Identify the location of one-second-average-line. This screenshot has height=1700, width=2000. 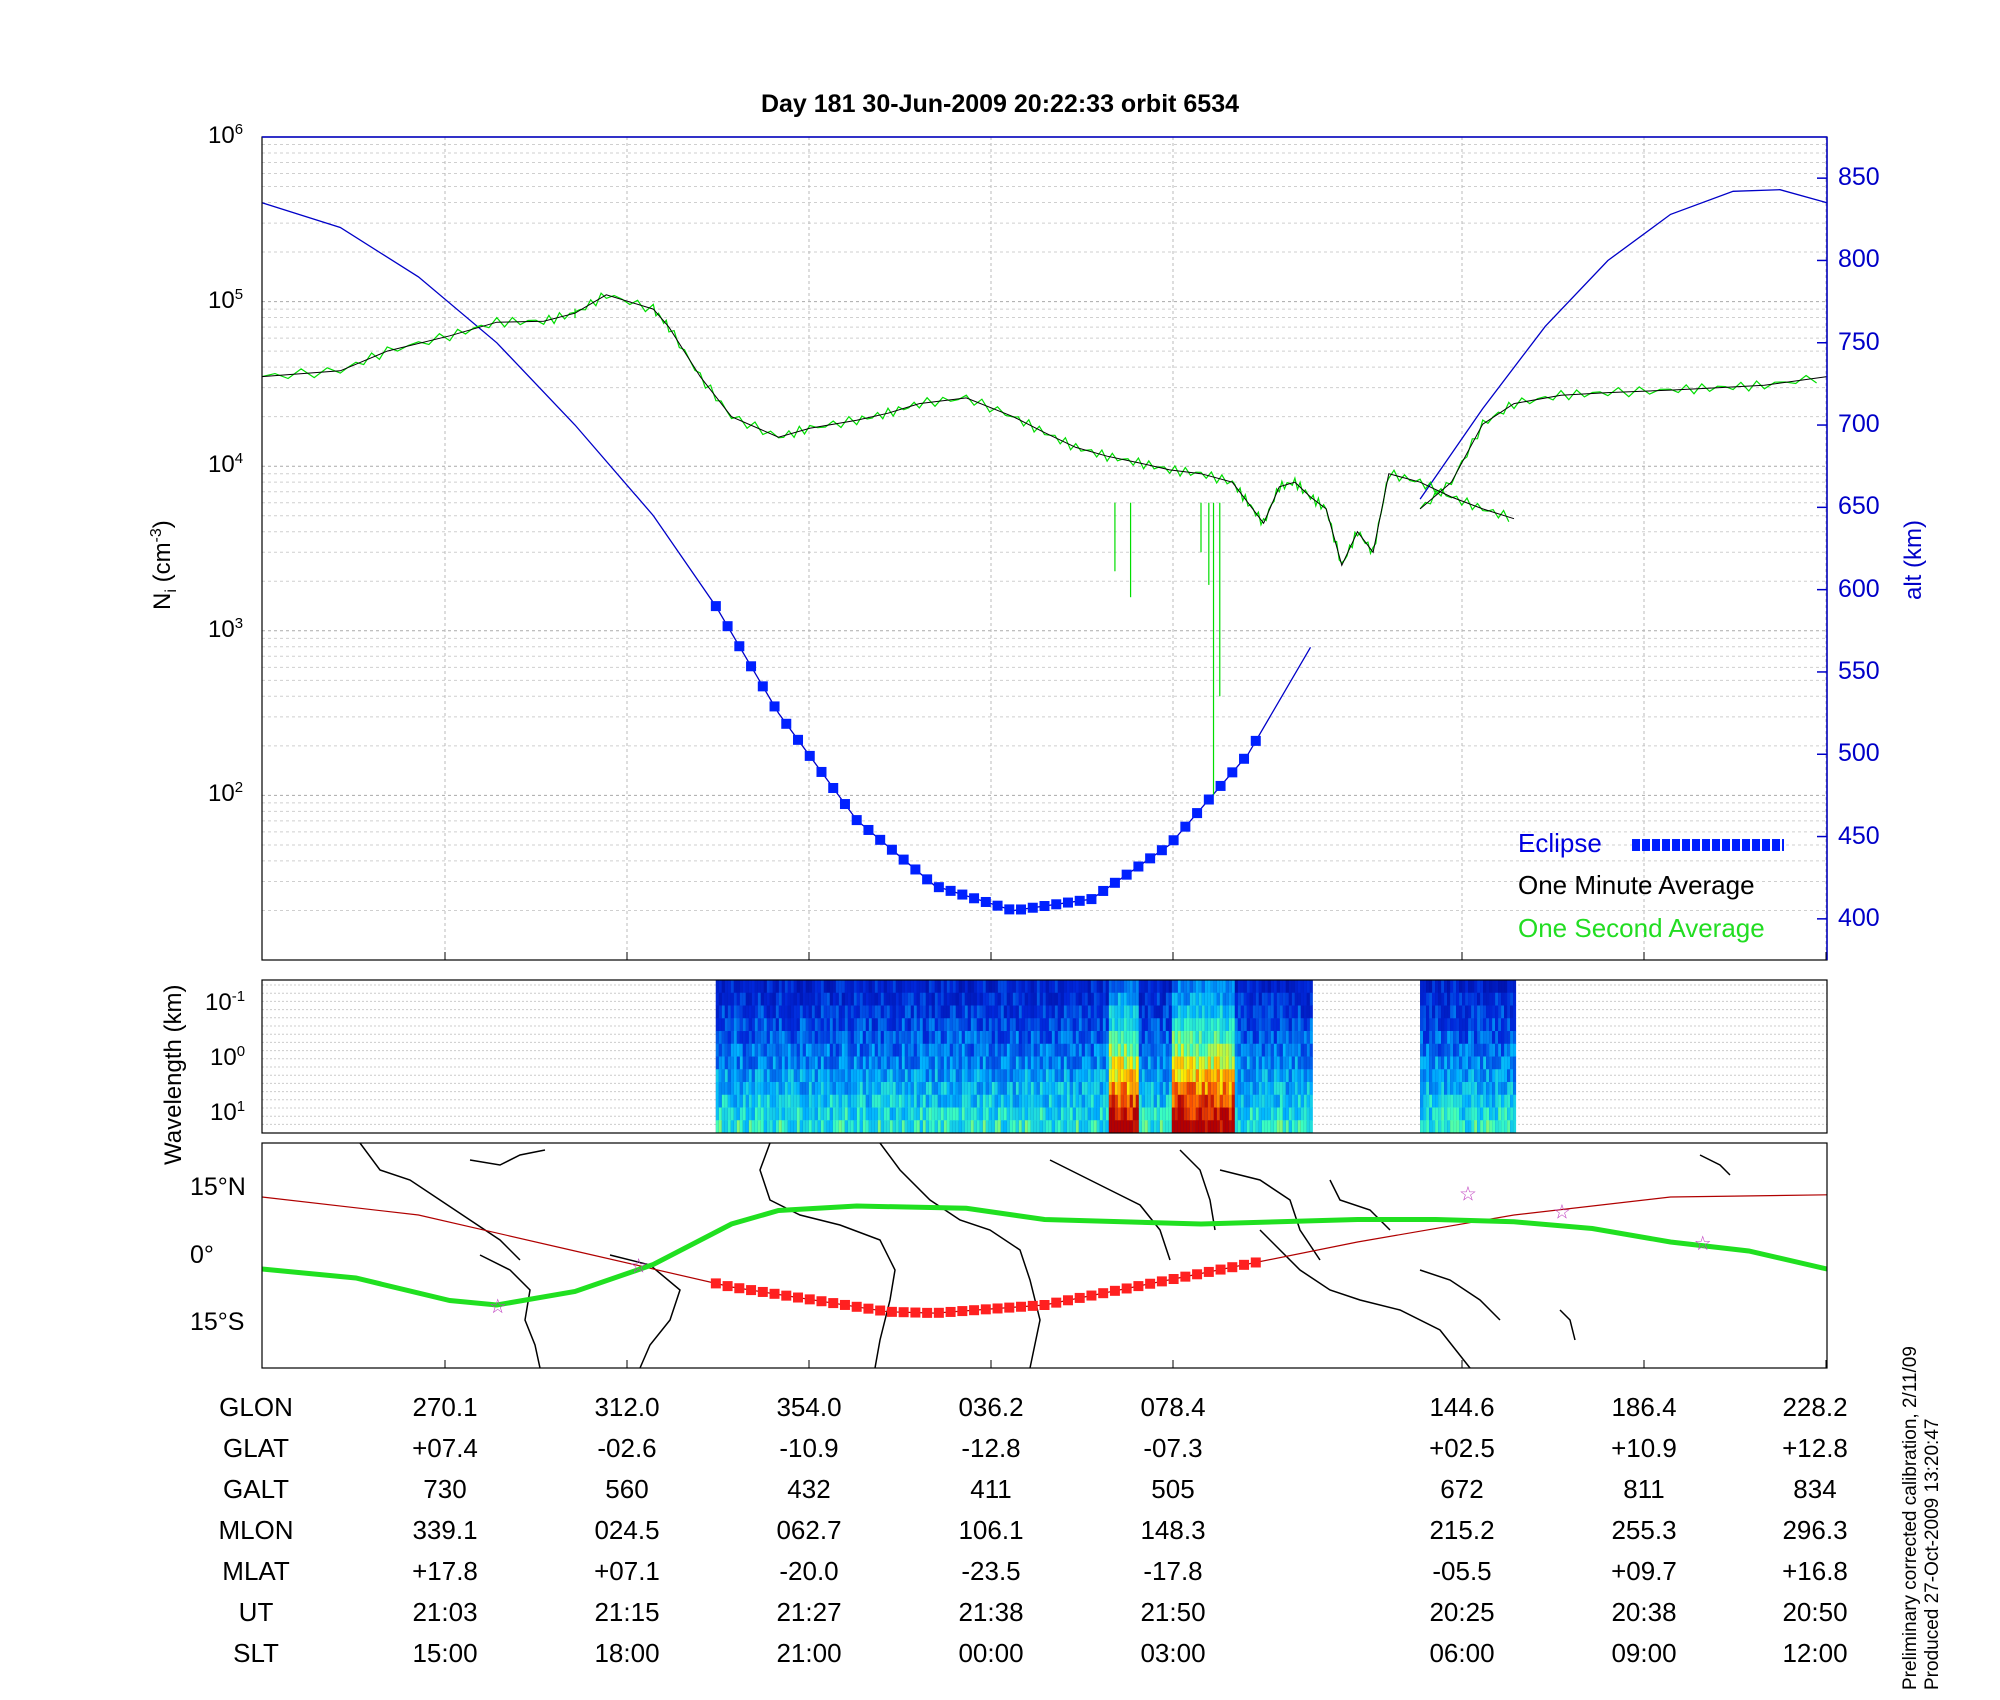
(885, 428).